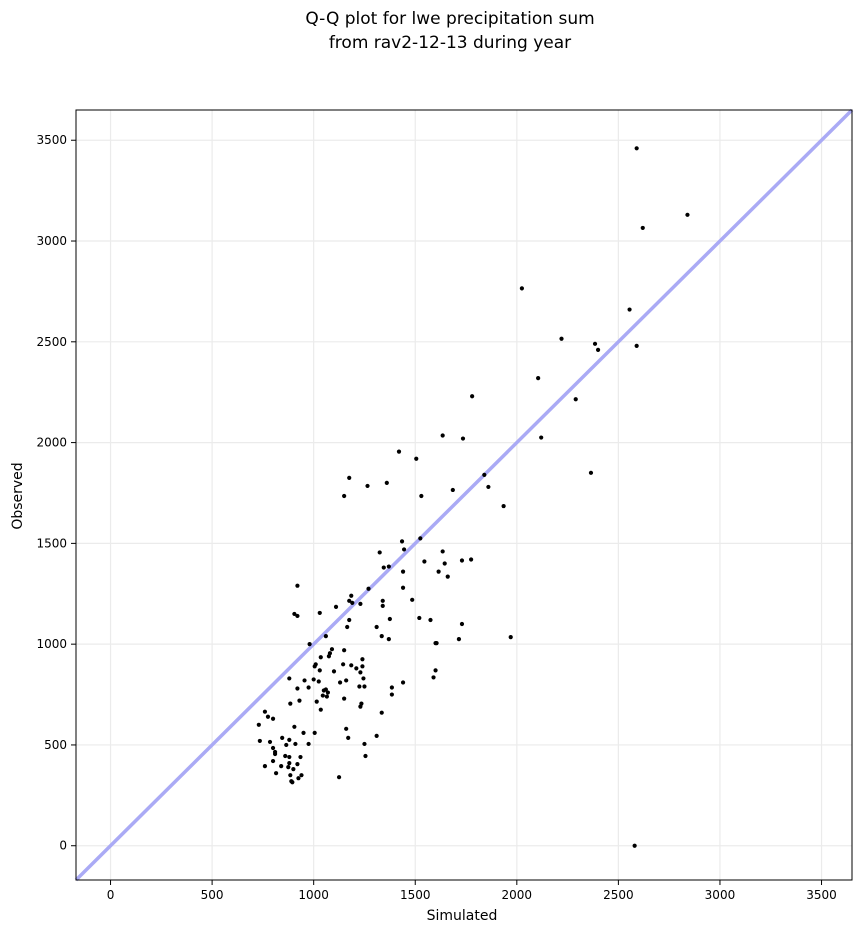 Image resolution: width=860 pixels, height=934 pixels. Describe the element at coordinates (462, 916) in the screenshot. I see `x-axis-label: Simulated` at that location.